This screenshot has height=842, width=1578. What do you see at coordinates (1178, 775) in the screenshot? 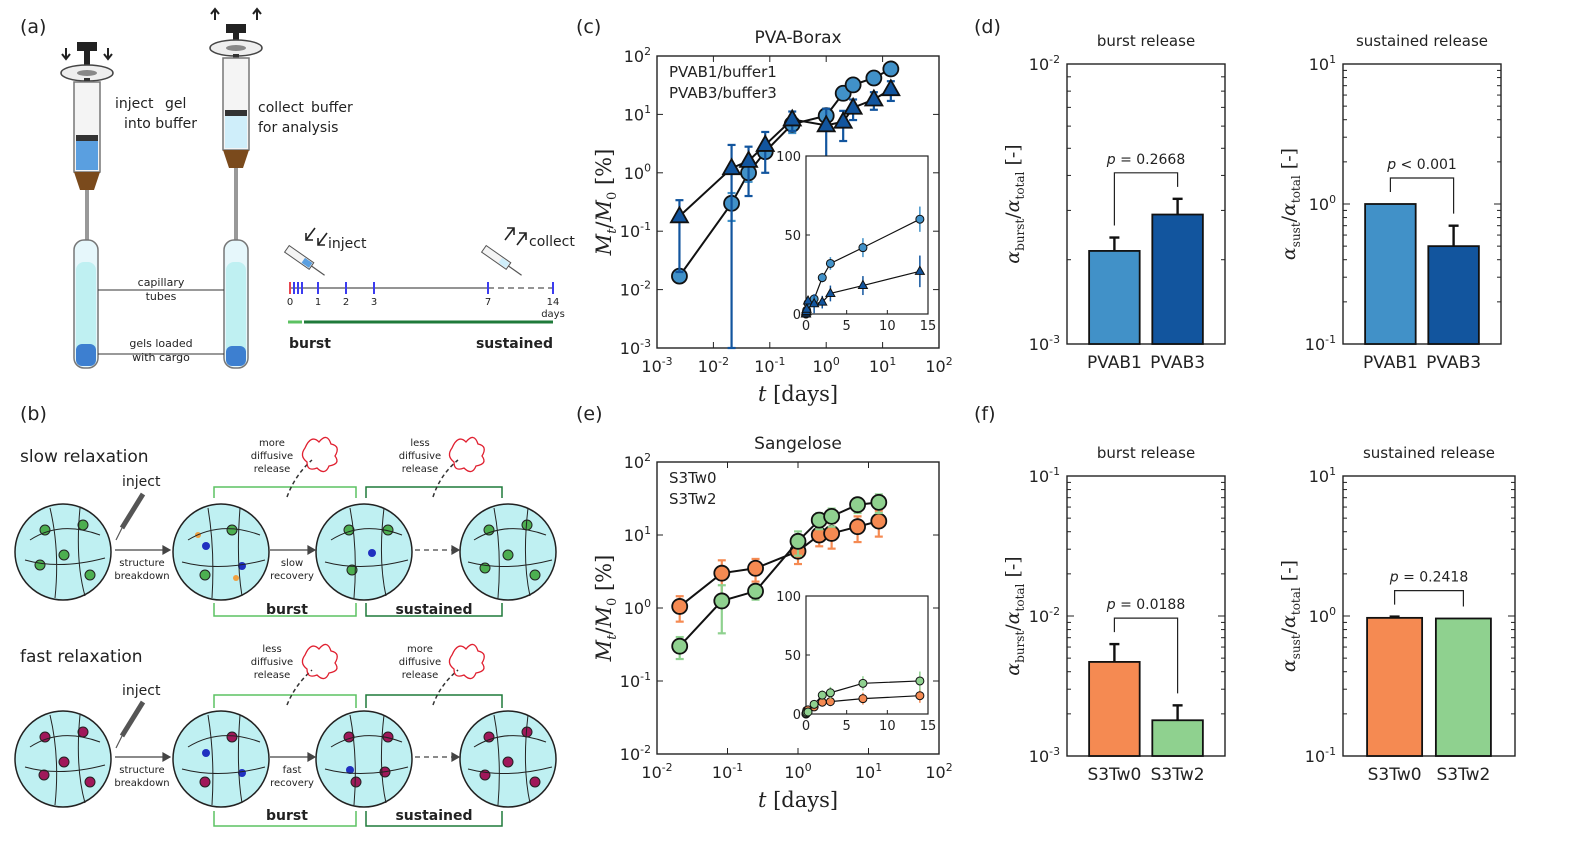
I see `x-category-label: S3Tw2` at bounding box center [1178, 775].